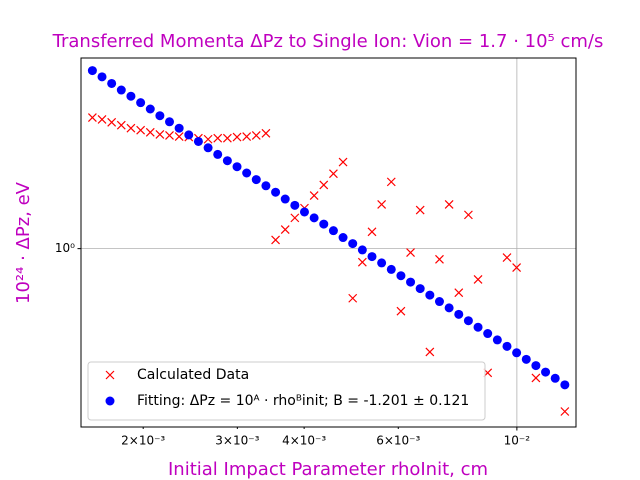  I want to click on x-axis-label: Initial Impact Parameter rhoInit, cm, so click(328, 469).